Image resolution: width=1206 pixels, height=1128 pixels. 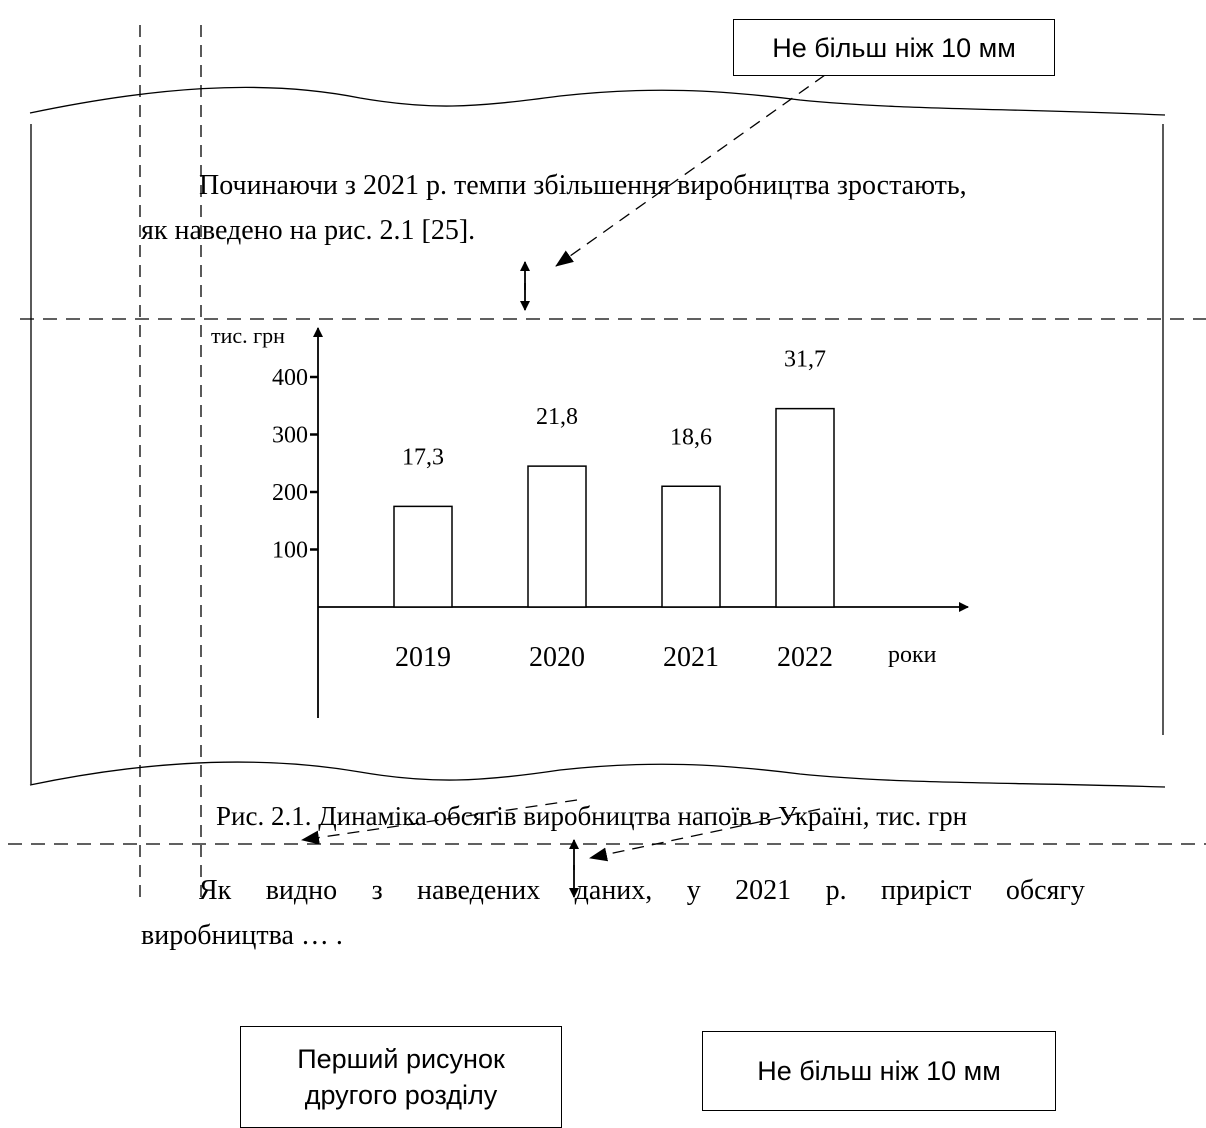 What do you see at coordinates (763, 890) in the screenshot?
I see `paragraph-2-word: 2021` at bounding box center [763, 890].